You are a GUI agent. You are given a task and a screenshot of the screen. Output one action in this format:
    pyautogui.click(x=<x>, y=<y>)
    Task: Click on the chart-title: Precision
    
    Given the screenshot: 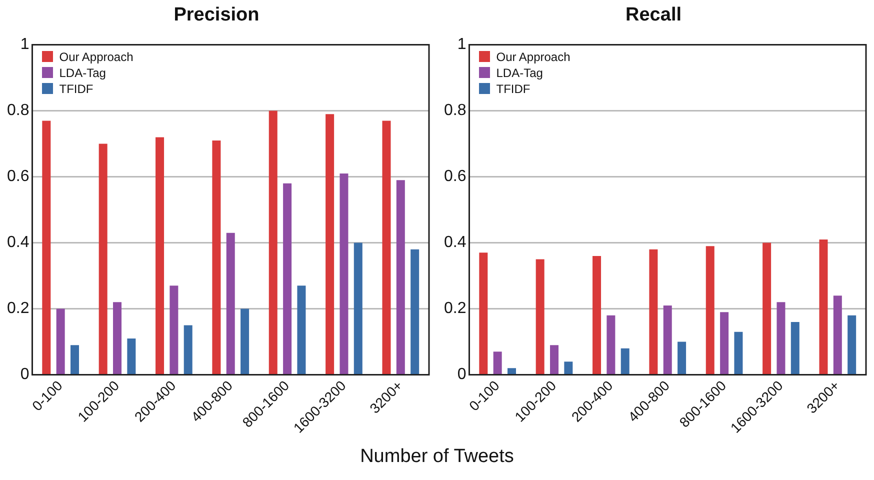 What is the action you would take?
    pyautogui.click(x=217, y=15)
    